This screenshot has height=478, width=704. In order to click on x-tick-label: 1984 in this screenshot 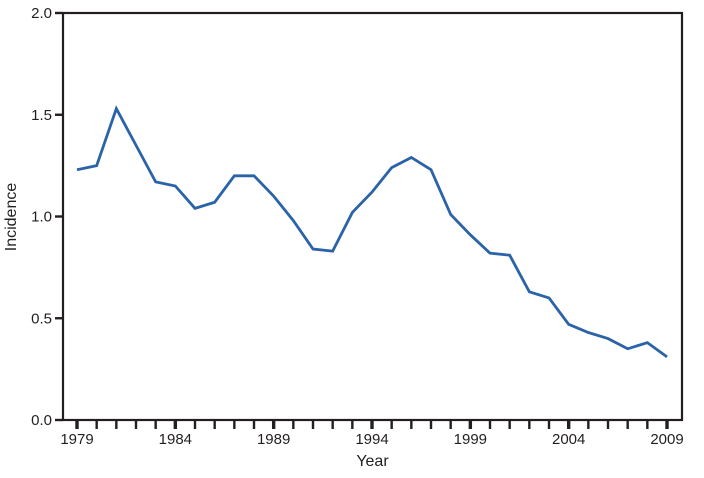, I will do `click(175, 439)`.